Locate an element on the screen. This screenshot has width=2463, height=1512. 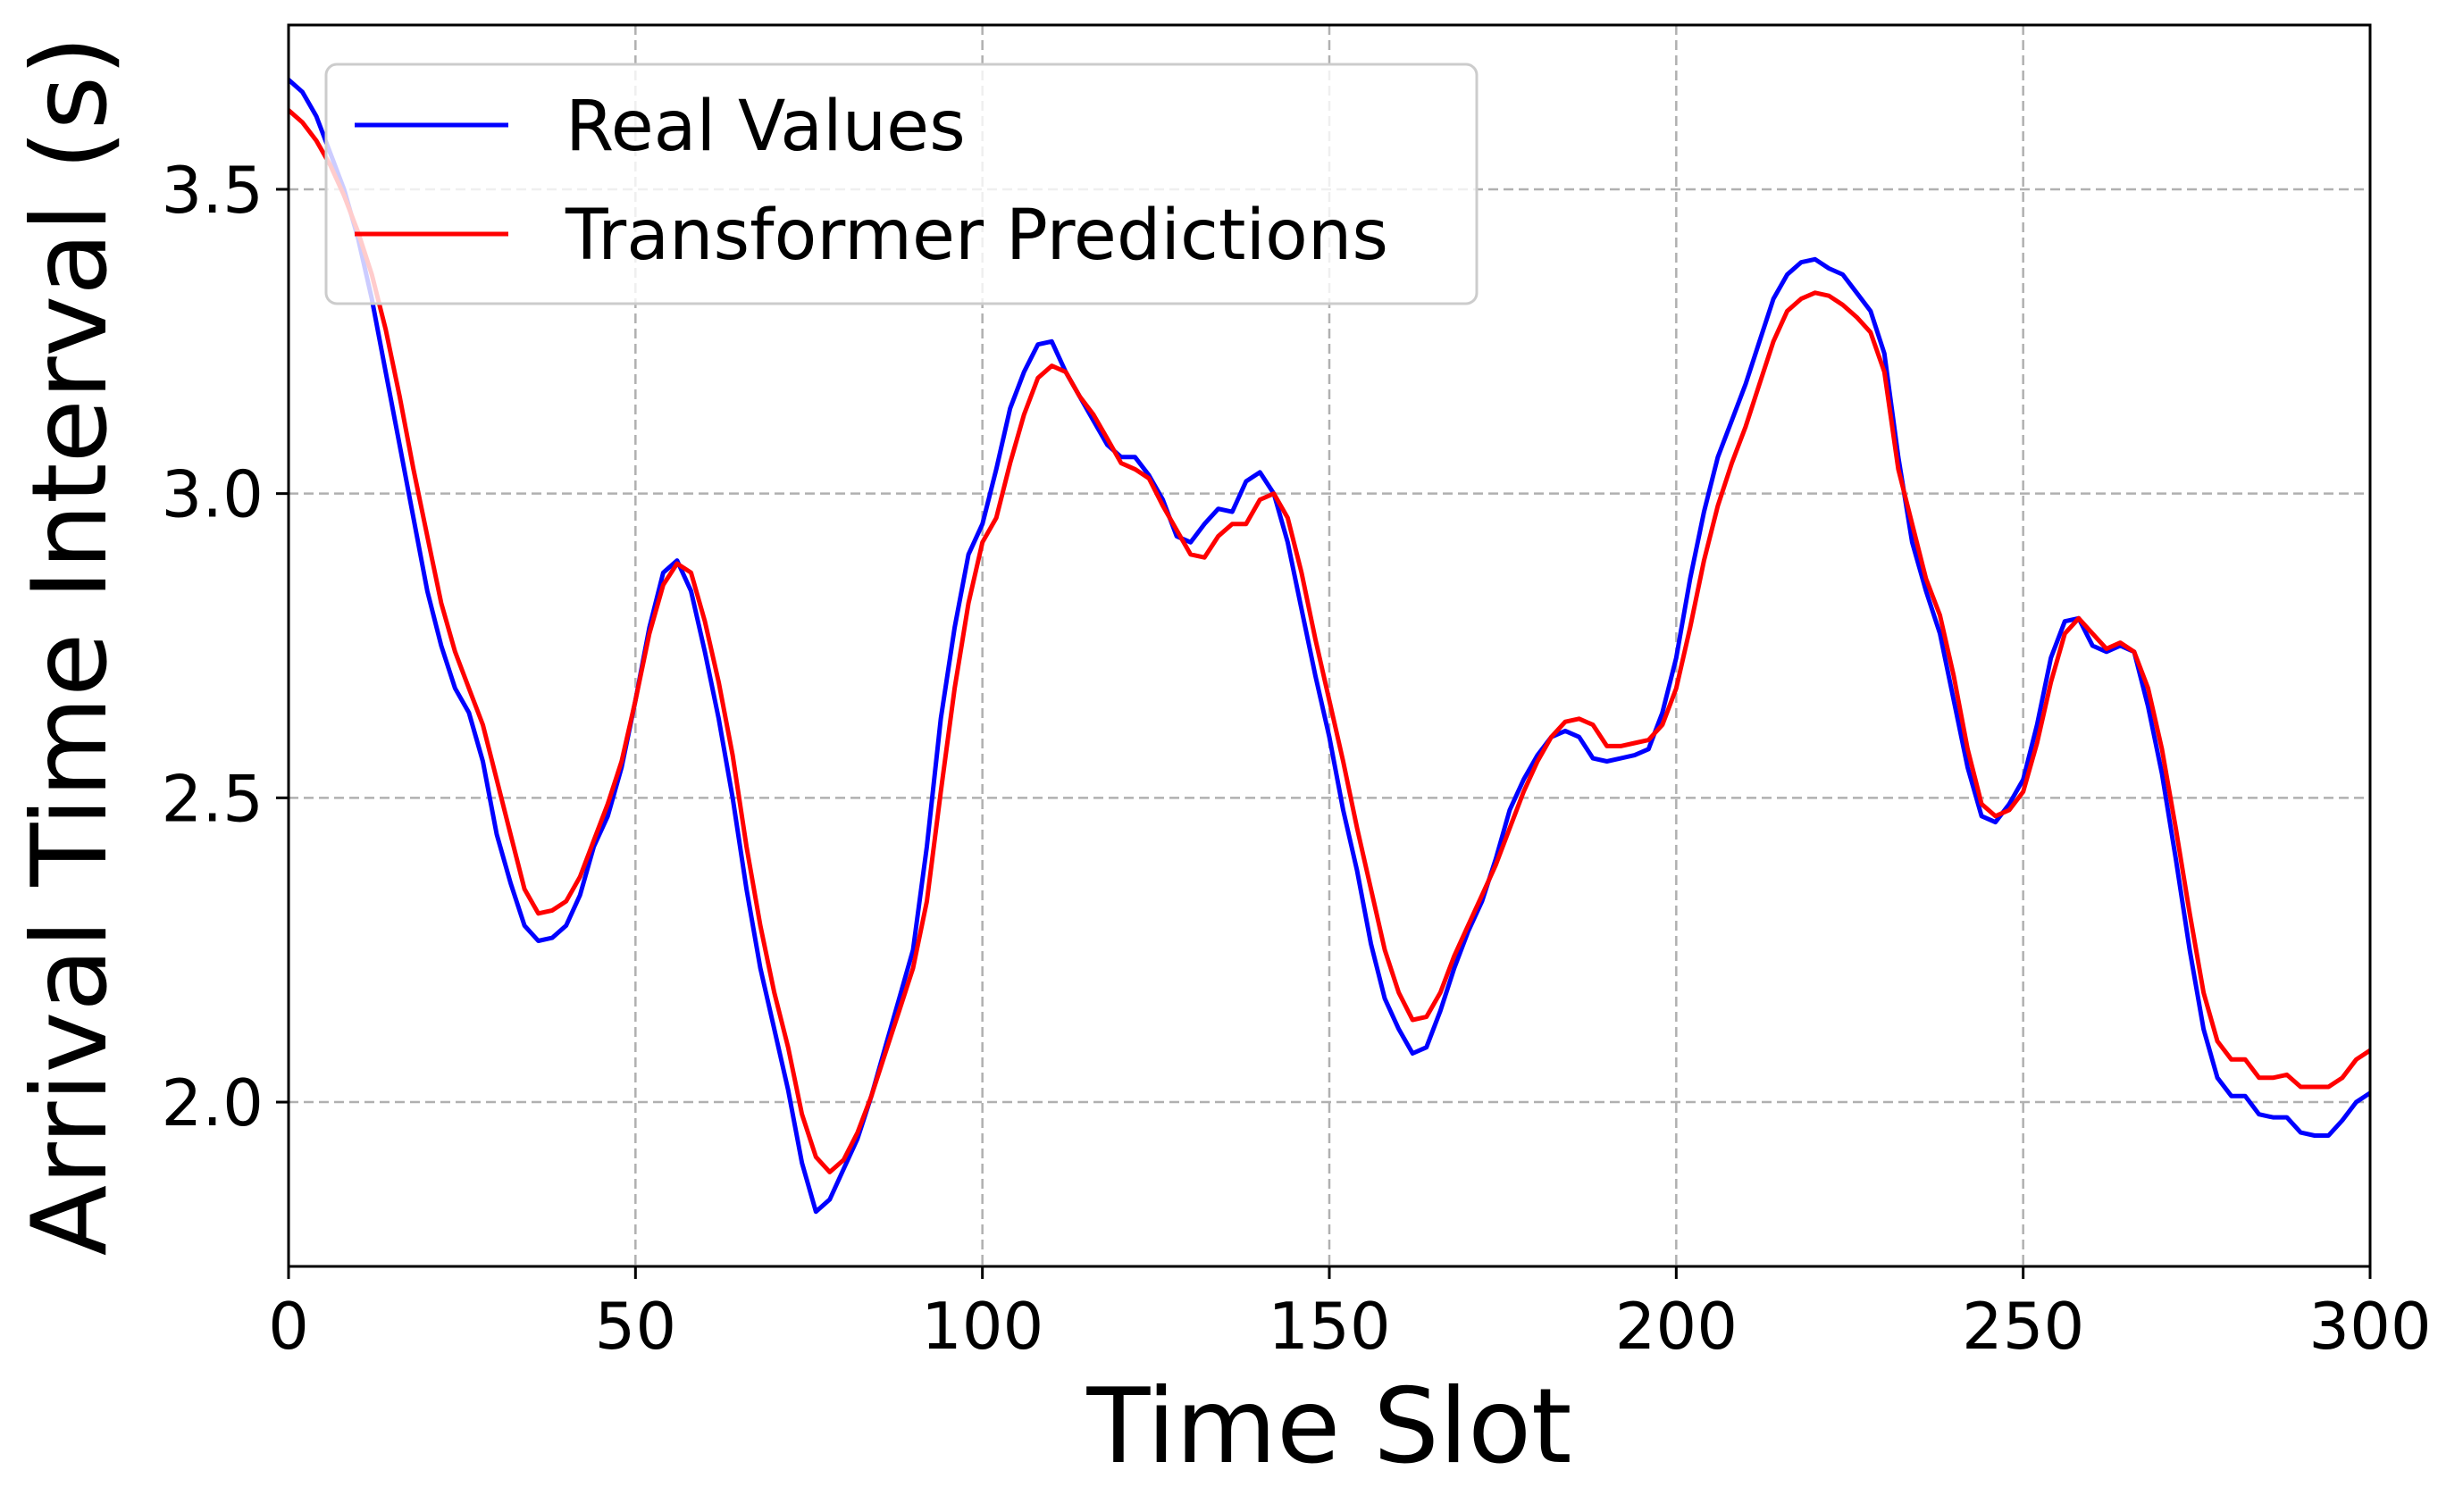
legend: Real Values Transformer Predictions is located at coordinates (901, 184).